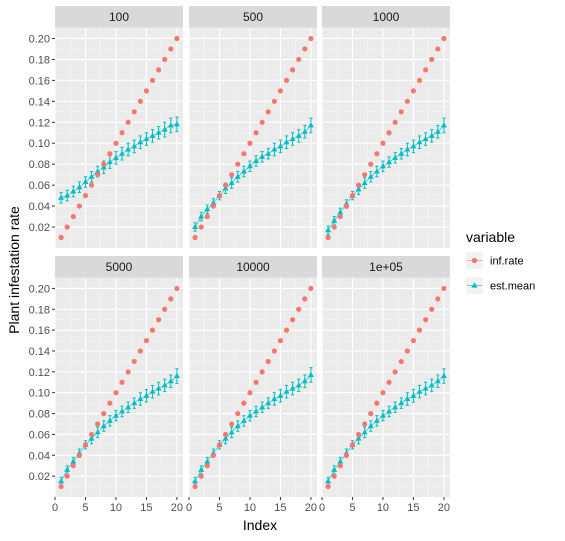 The height and width of the screenshot is (541, 565). I want to click on y-tick-label: 0.14, so click(39, 102).